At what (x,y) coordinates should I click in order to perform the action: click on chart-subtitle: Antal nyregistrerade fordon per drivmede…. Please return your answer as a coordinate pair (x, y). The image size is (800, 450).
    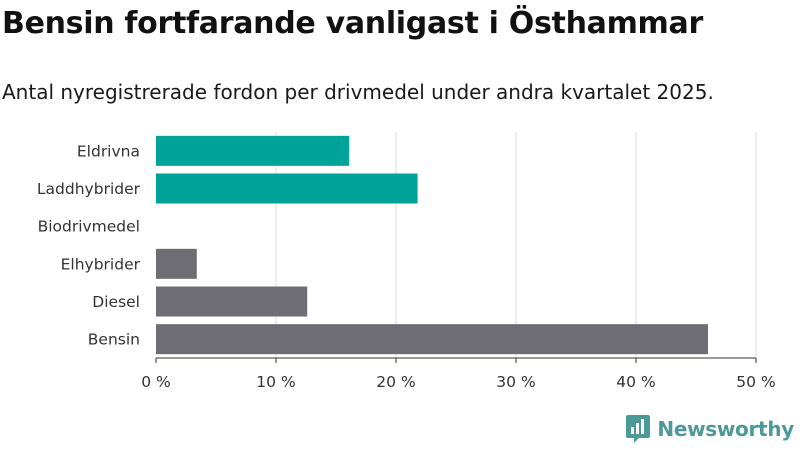
    Looking at the image, I should click on (358, 92).